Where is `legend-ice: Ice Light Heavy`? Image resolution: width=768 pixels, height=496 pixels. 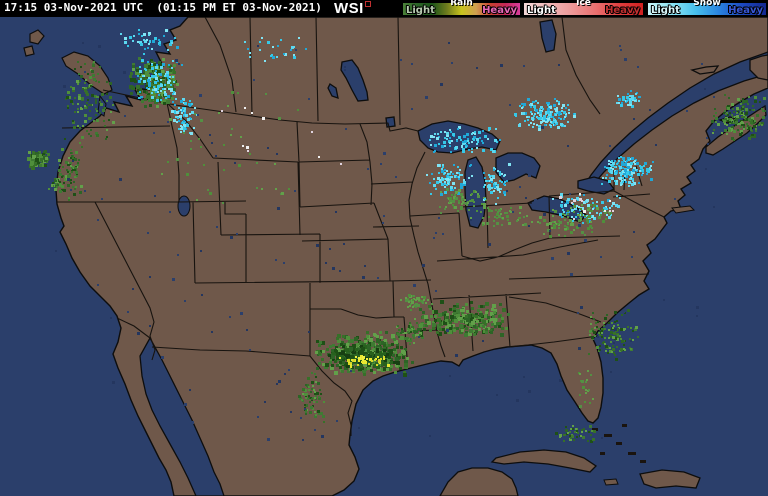
legend-ice: Ice Light Heavy is located at coordinates (583, 8).